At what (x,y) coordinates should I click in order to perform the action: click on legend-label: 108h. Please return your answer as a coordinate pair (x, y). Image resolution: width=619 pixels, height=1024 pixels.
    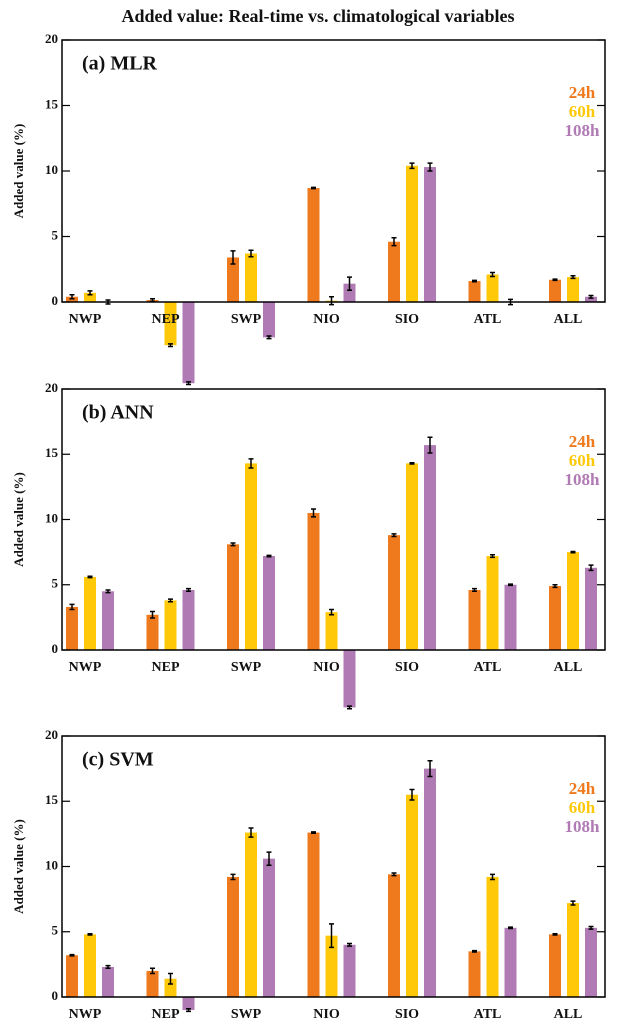
    Looking at the image, I should click on (583, 130).